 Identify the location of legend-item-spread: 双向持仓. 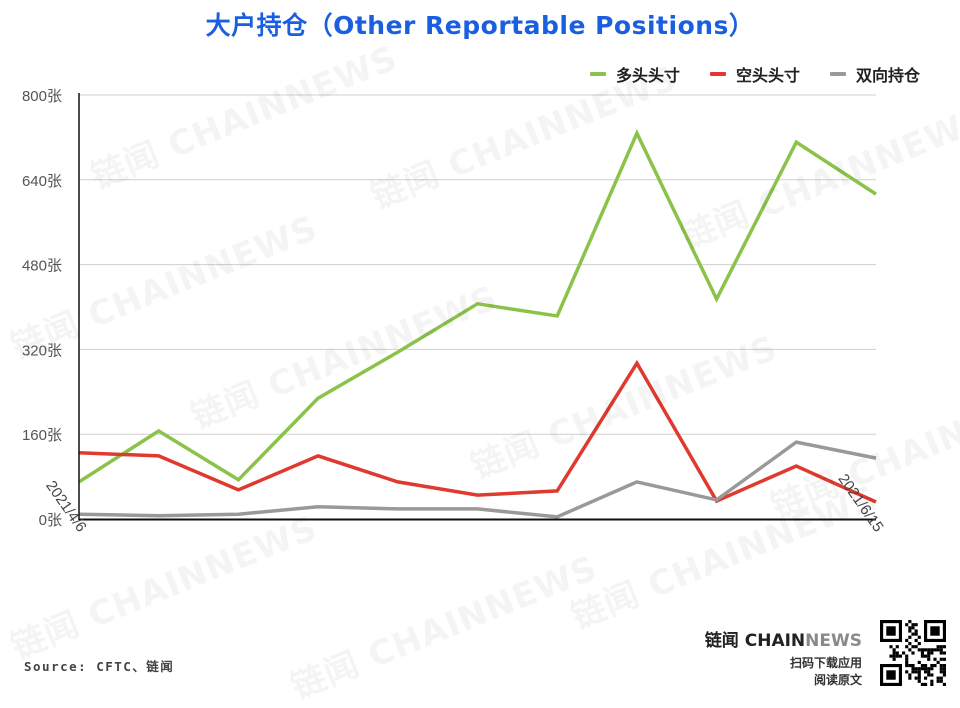
(874, 74).